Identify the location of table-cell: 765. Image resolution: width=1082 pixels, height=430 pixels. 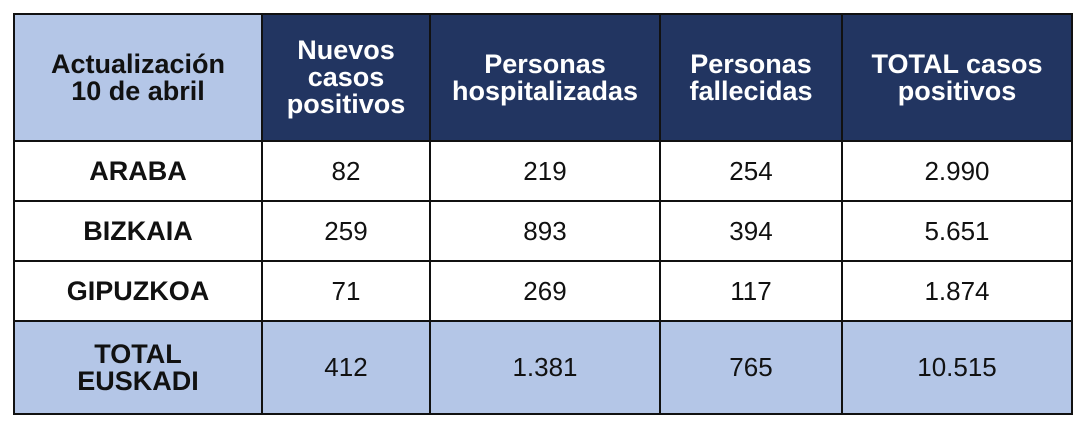
(751, 367).